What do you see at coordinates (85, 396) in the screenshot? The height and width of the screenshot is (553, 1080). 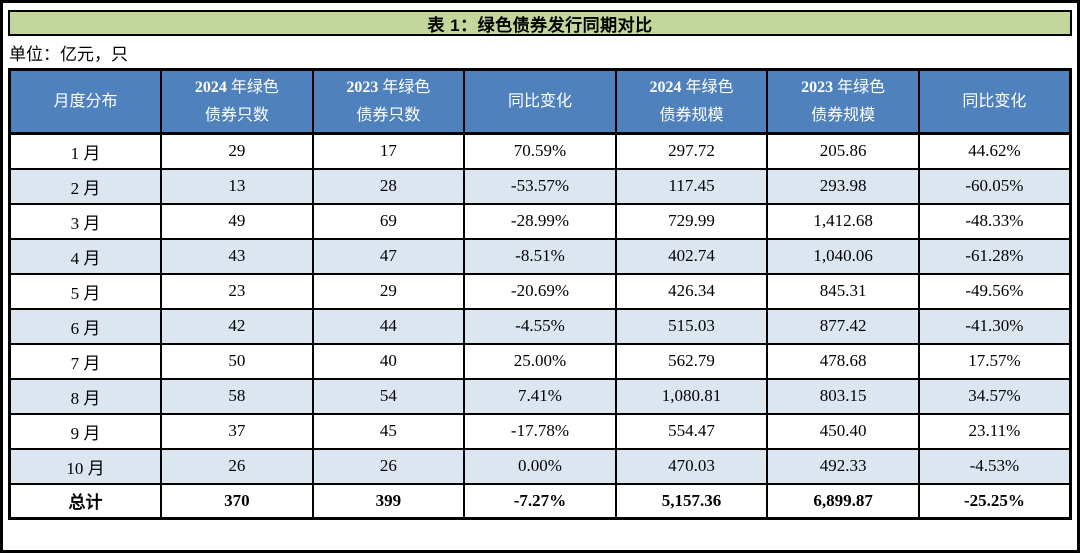 I see `table-cell: 8 月` at bounding box center [85, 396].